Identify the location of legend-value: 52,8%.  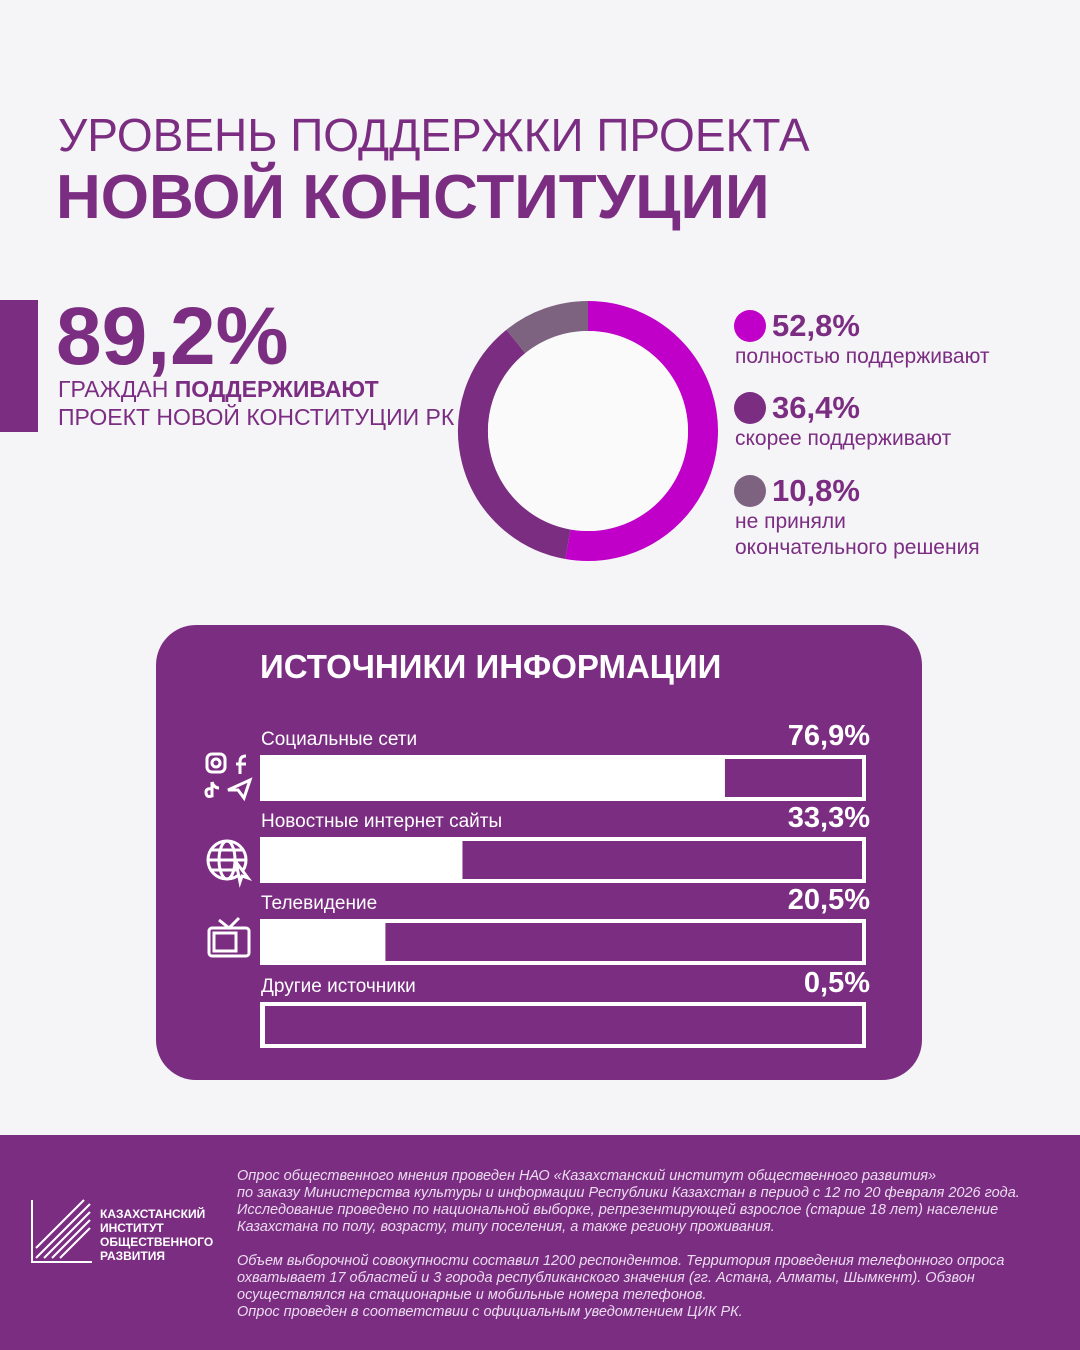
(816, 325).